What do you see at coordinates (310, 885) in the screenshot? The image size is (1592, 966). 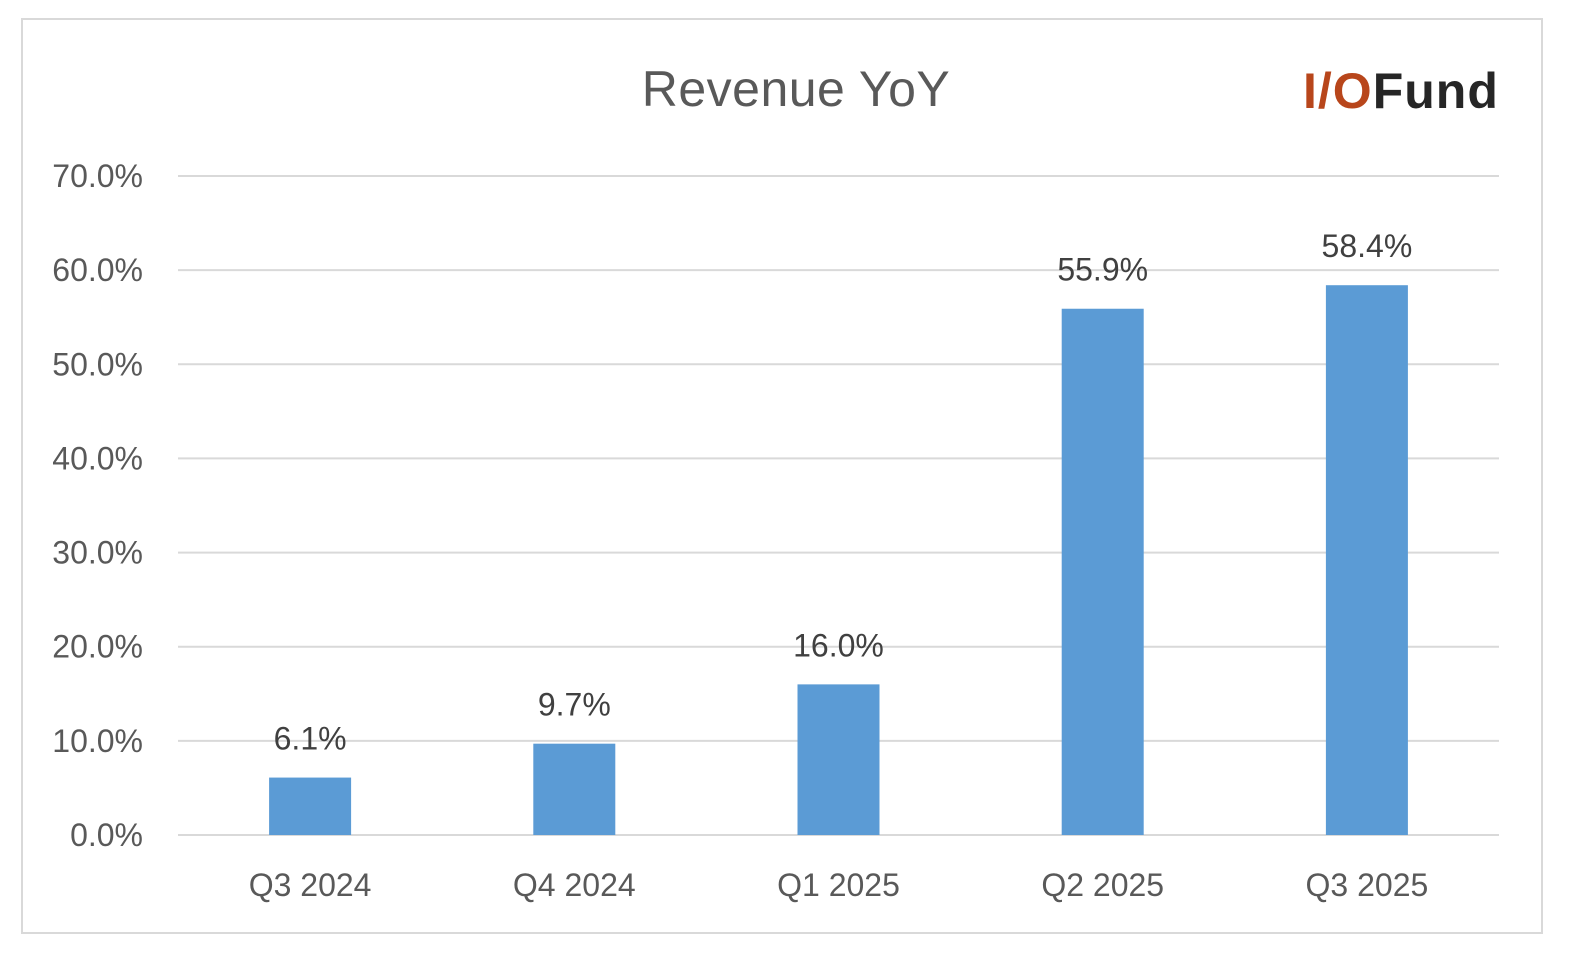 I see `x-tick-label: Q3 2024` at bounding box center [310, 885].